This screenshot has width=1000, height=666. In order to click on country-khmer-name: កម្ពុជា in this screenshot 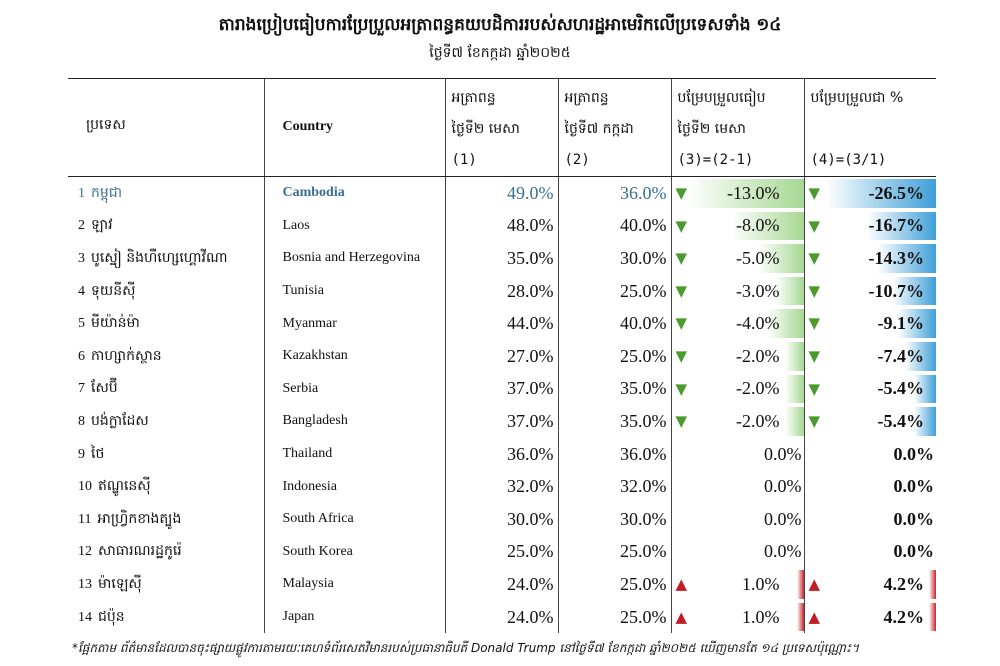, I will do `click(107, 192)`.